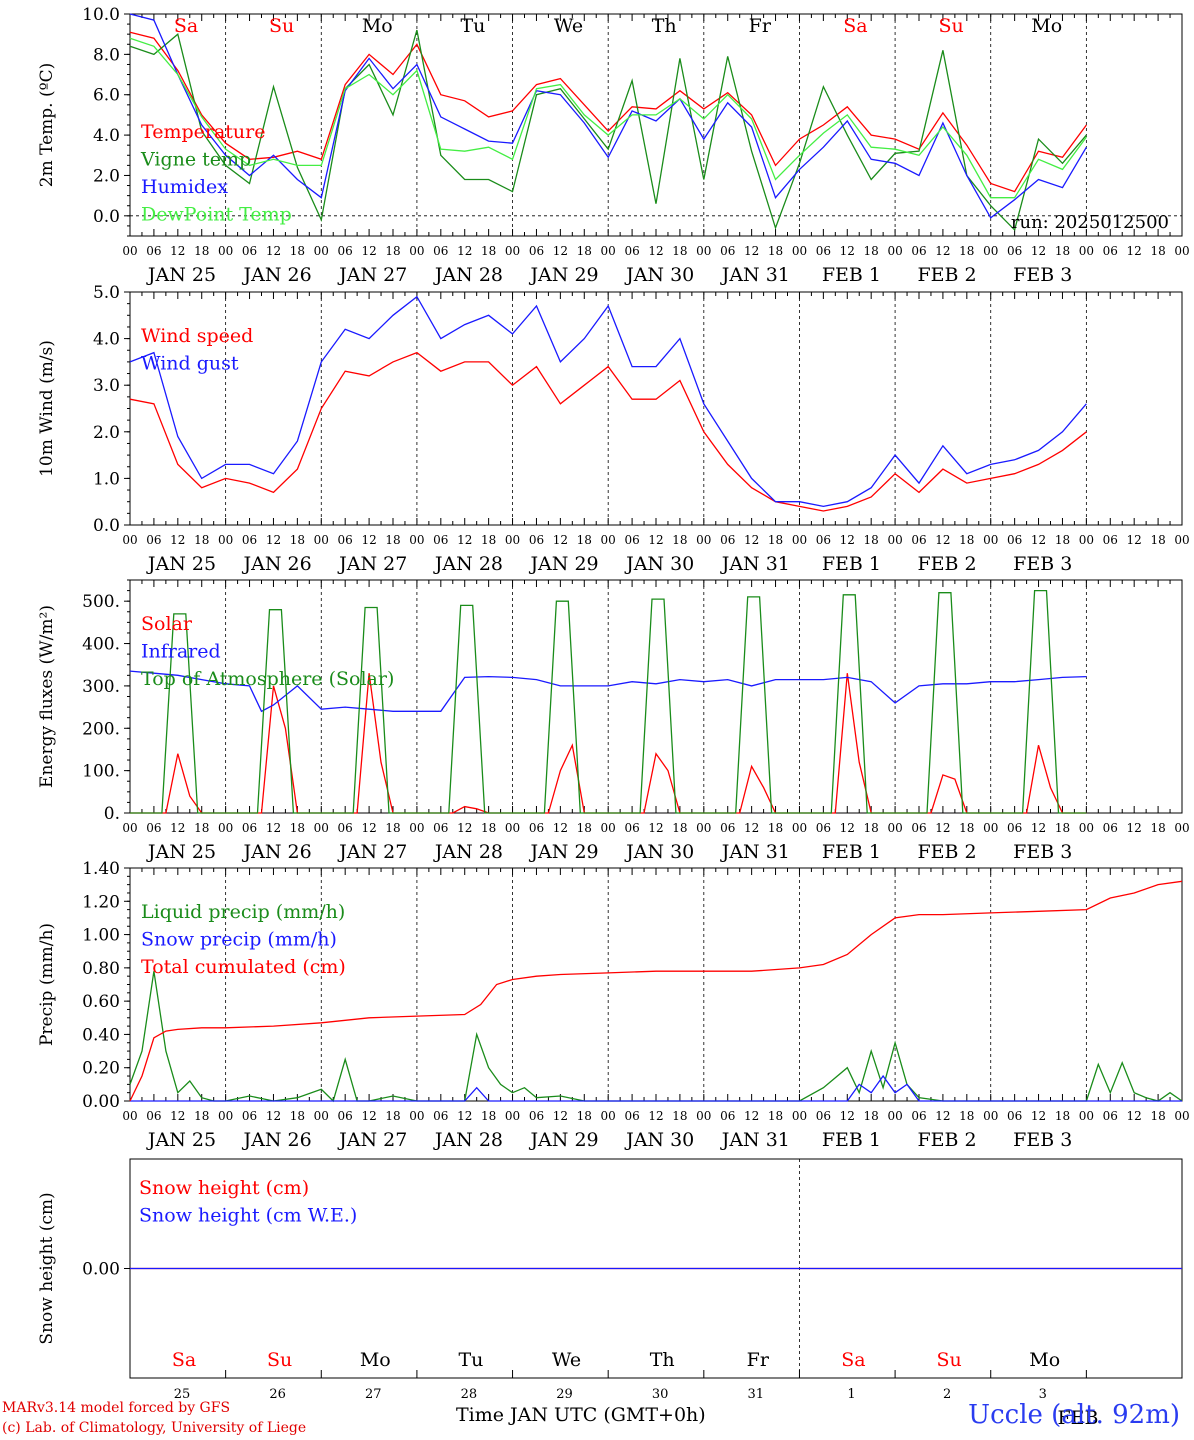 The height and width of the screenshot is (1440, 1194). Describe the element at coordinates (116, 1408) in the screenshot. I see `credit-line-1: MARv3.14 model forced by GFS` at that location.